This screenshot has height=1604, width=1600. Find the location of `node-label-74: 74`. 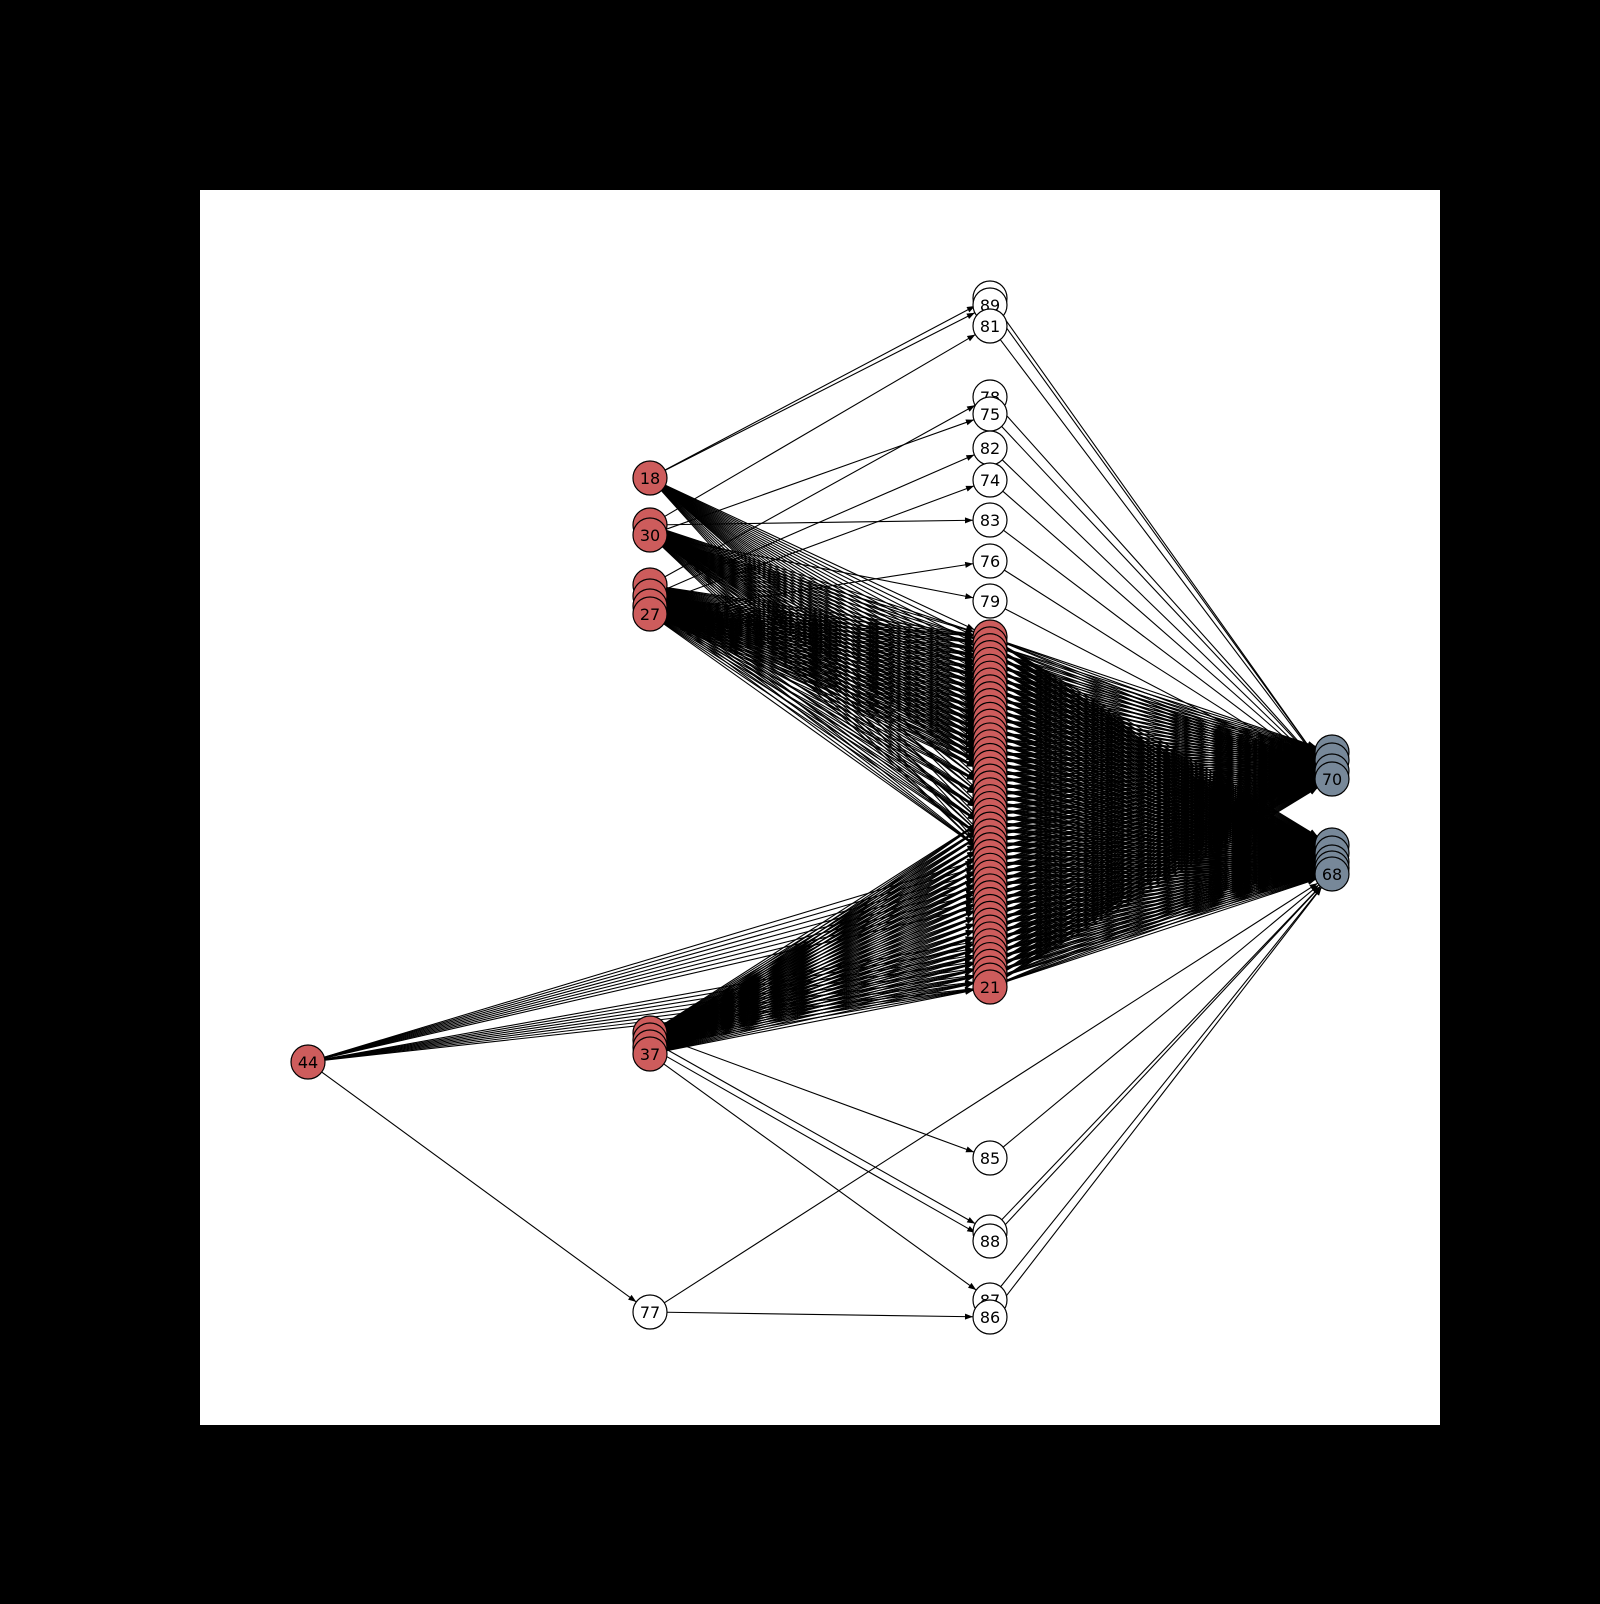

node-label-74: 74 is located at coordinates (990, 480).